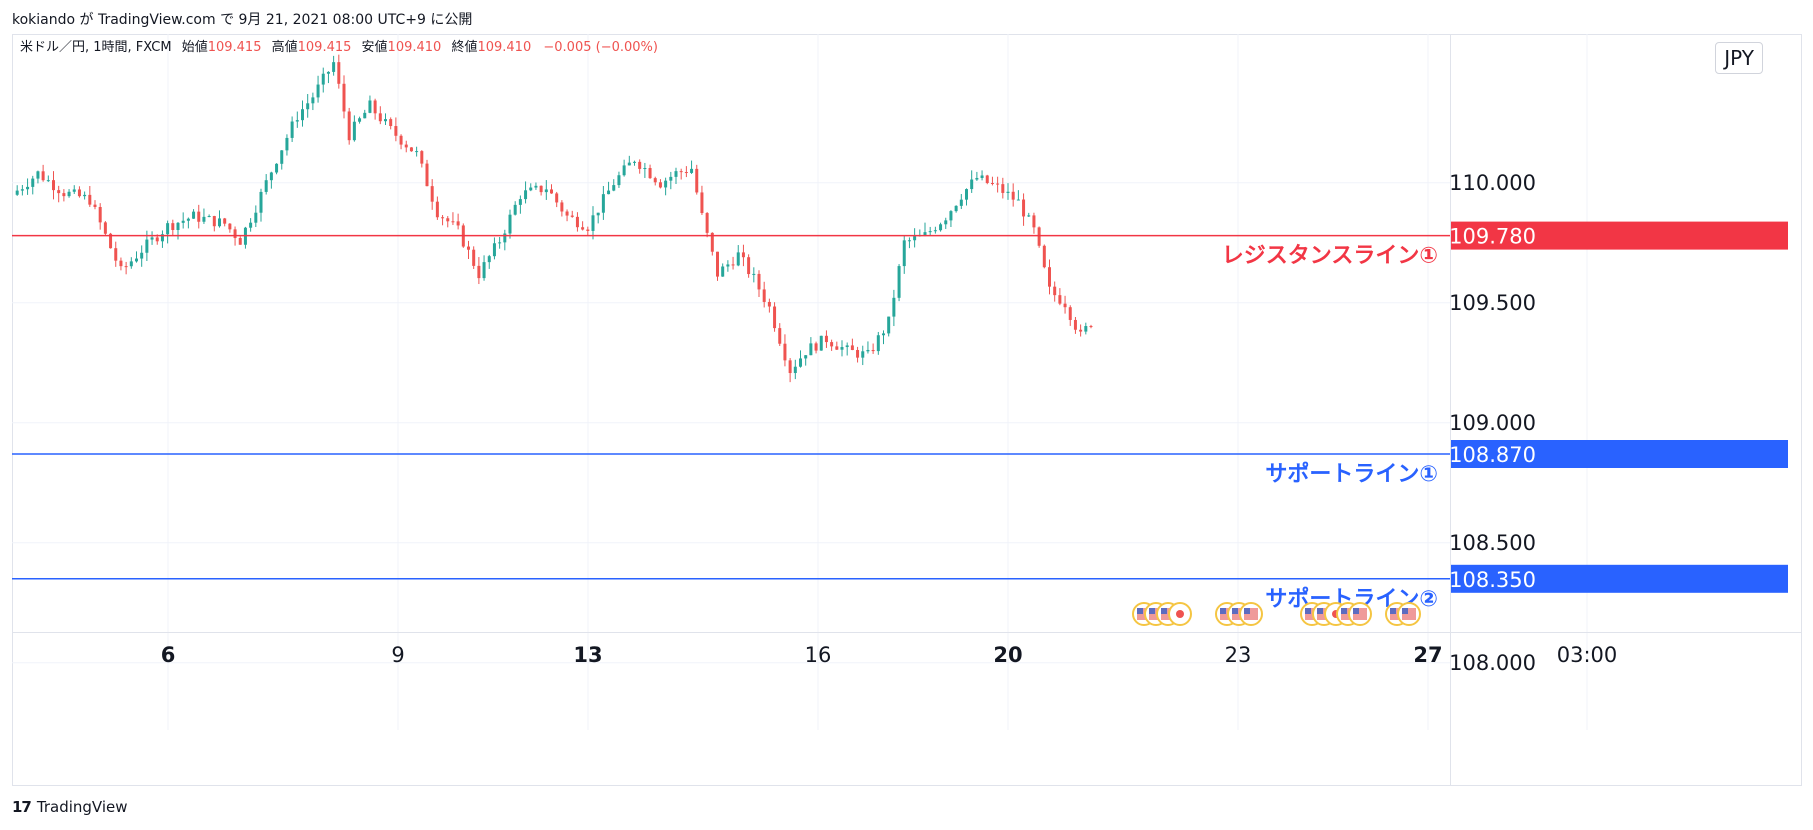 The width and height of the screenshot is (1813, 830). I want to click on support-1-price-label: 108.870, so click(1492, 455).